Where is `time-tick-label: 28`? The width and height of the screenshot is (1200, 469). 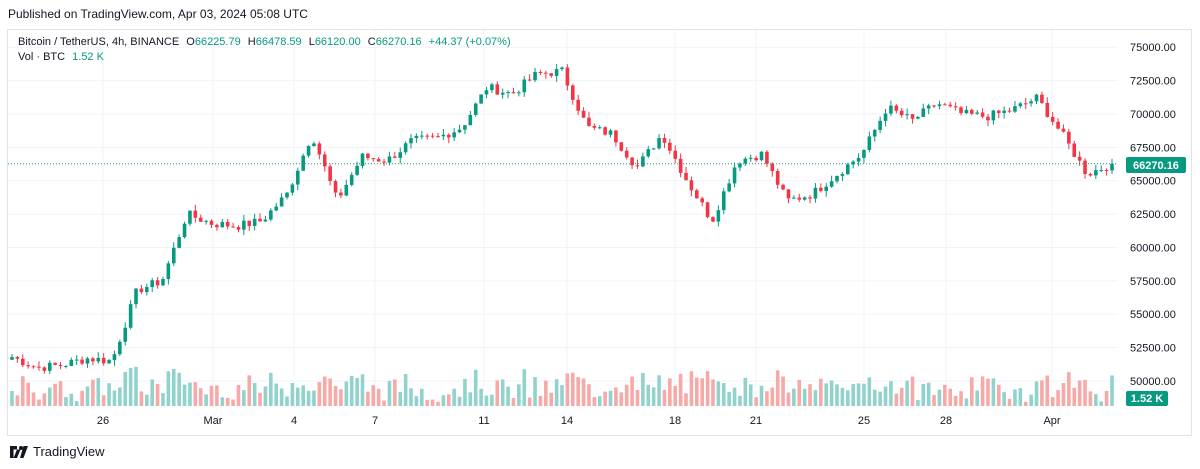 time-tick-label: 28 is located at coordinates (946, 421).